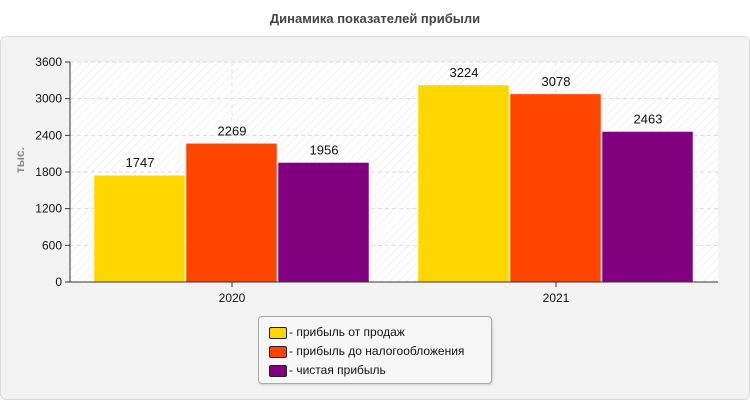 The width and height of the screenshot is (750, 400). I want to click on x-tick-label: 2021, so click(556, 298).